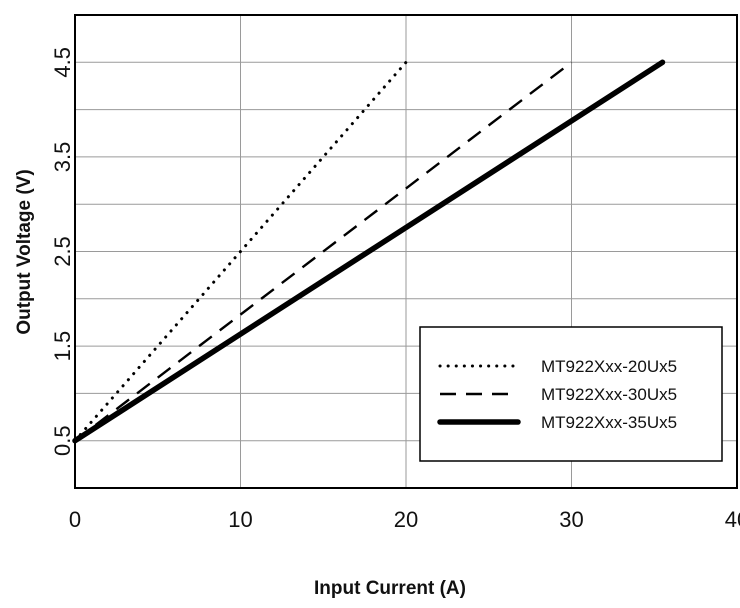 The height and width of the screenshot is (608, 740). I want to click on y-axis-title: Output Voltage (V), so click(24, 251).